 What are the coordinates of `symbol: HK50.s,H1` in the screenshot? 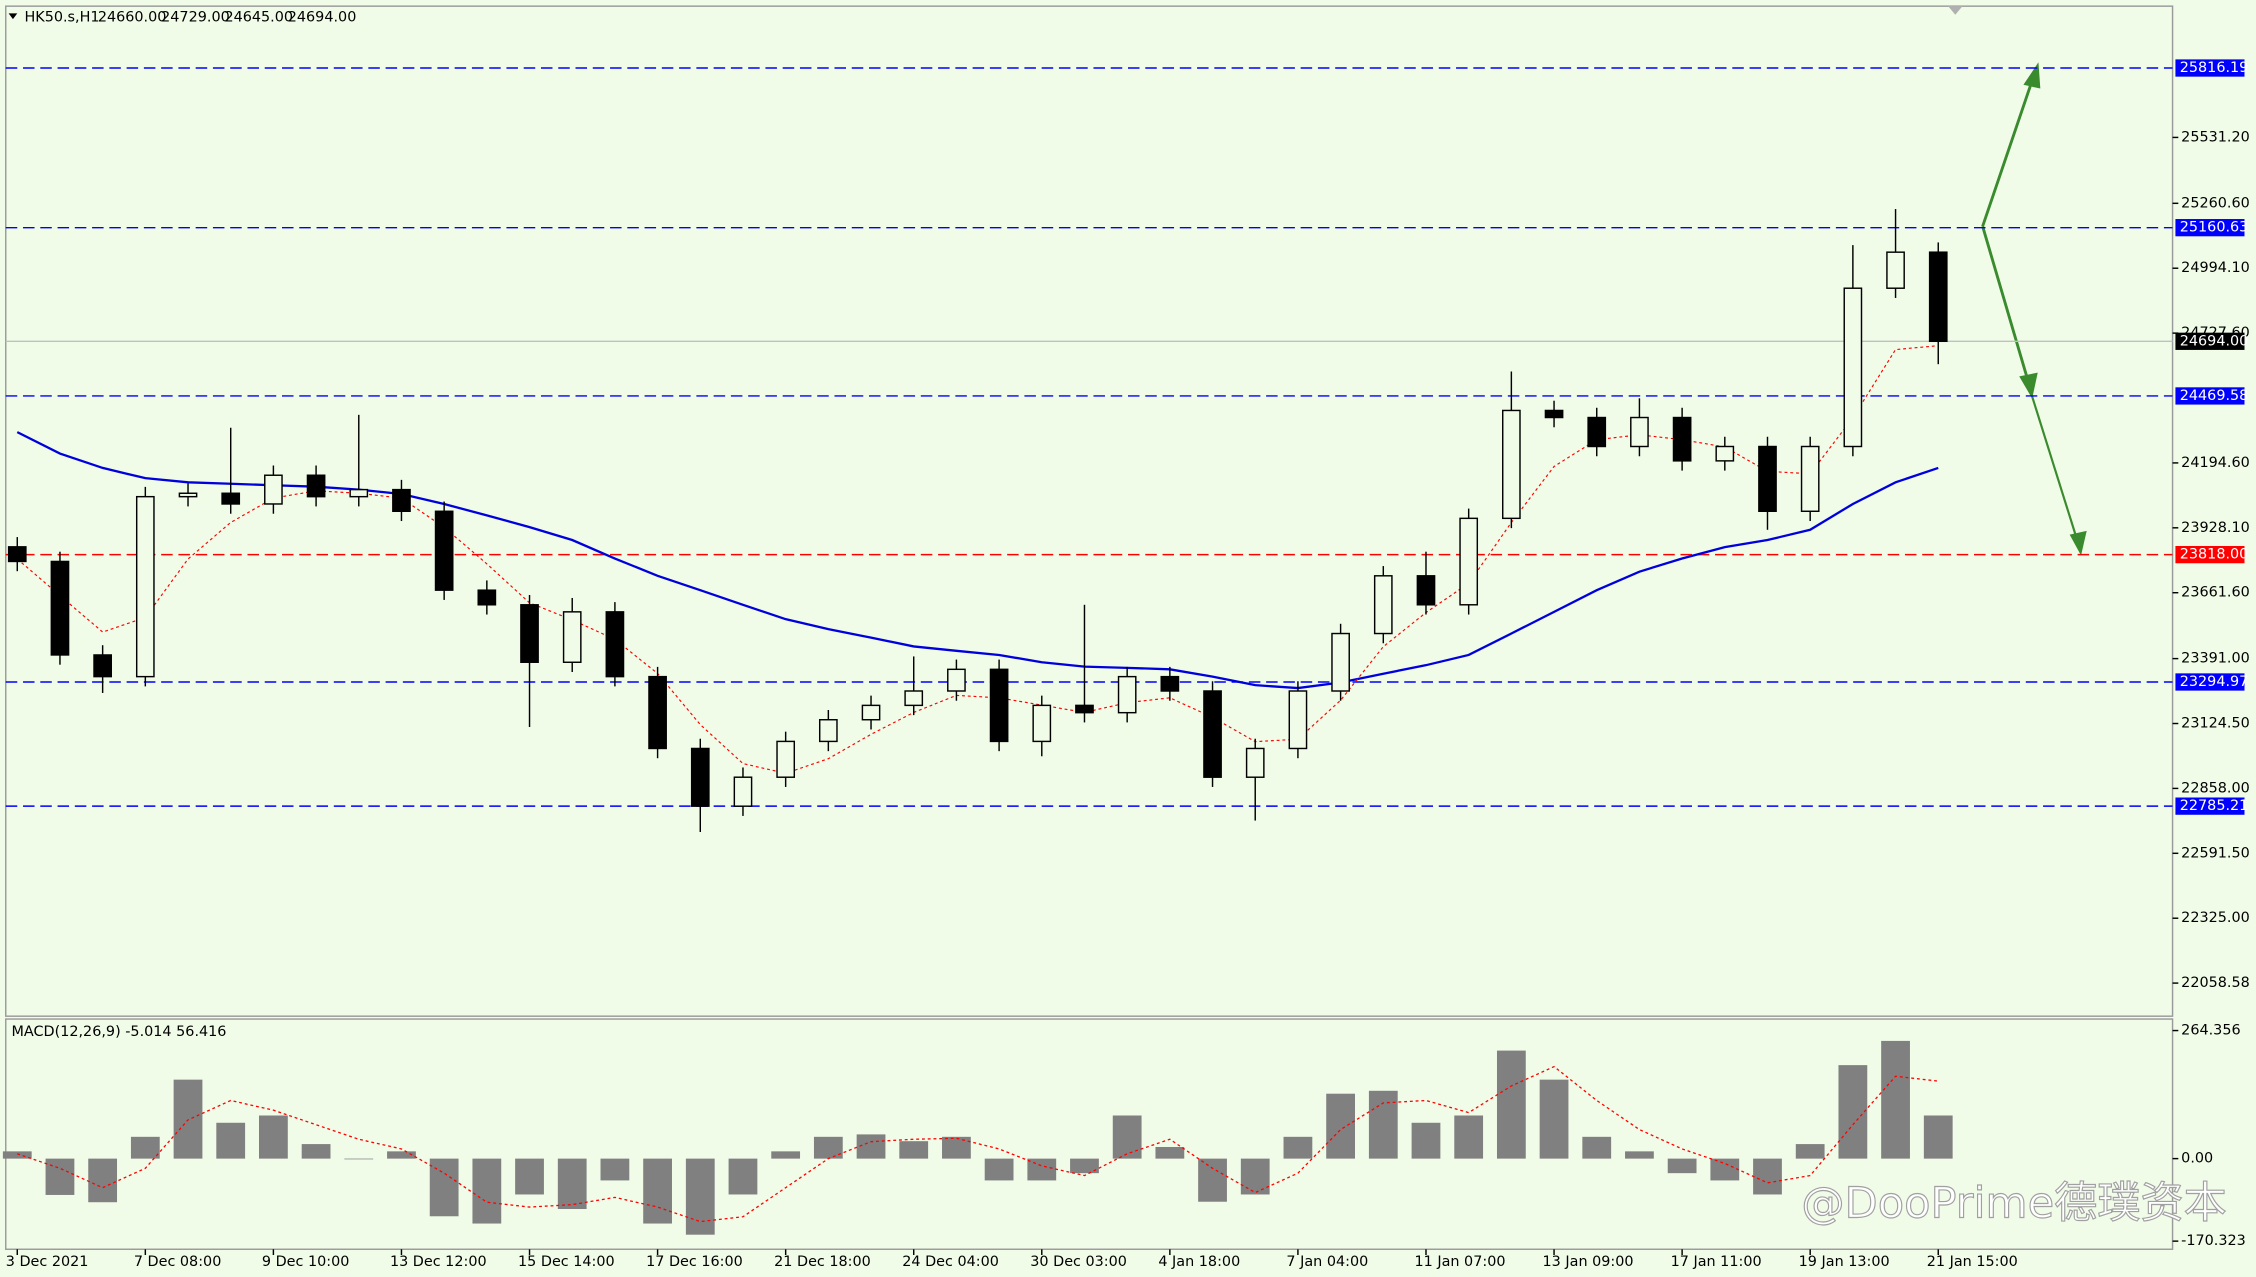 It's located at (61, 18).